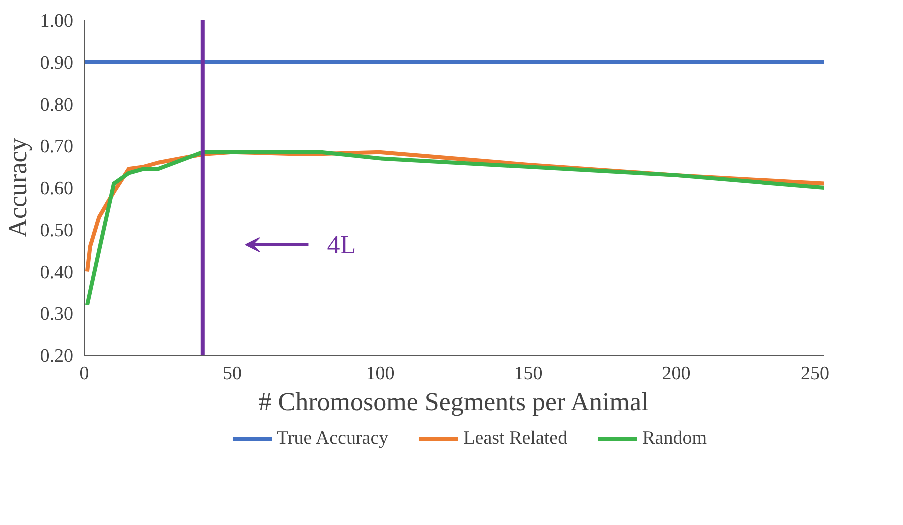  Describe the element at coordinates (675, 439) in the screenshot. I see `legend-label: Random` at that location.